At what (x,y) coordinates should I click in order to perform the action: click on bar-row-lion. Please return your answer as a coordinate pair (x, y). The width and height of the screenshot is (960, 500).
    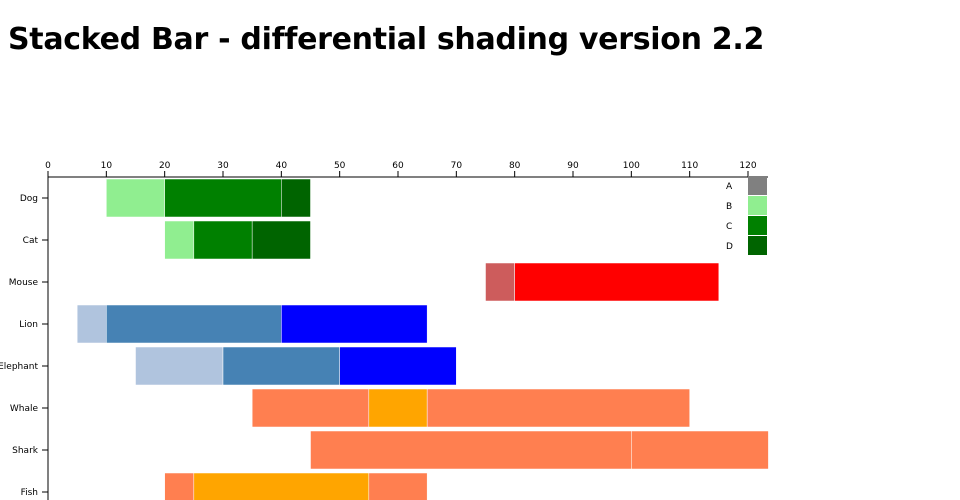
    Looking at the image, I should click on (252, 324).